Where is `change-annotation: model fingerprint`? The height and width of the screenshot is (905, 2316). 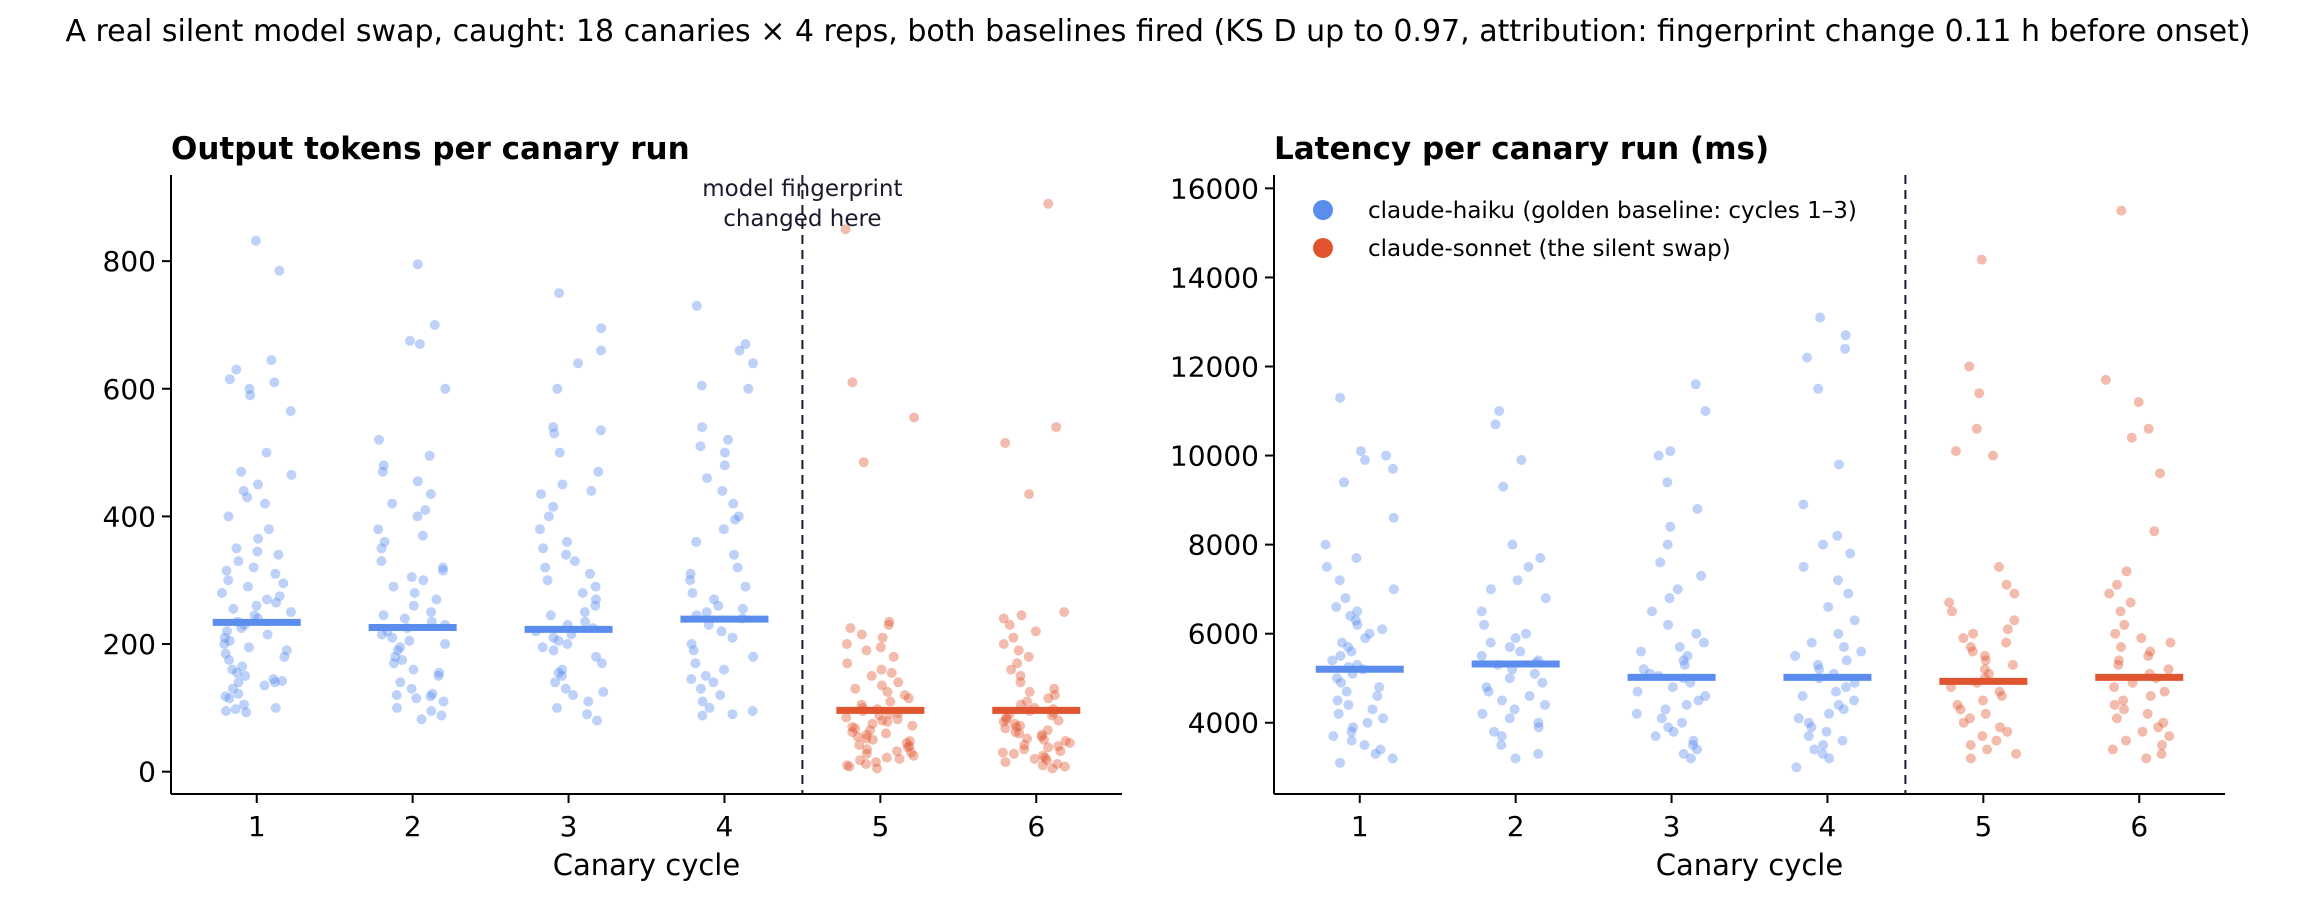
change-annotation: model fingerprint is located at coordinates (802, 189).